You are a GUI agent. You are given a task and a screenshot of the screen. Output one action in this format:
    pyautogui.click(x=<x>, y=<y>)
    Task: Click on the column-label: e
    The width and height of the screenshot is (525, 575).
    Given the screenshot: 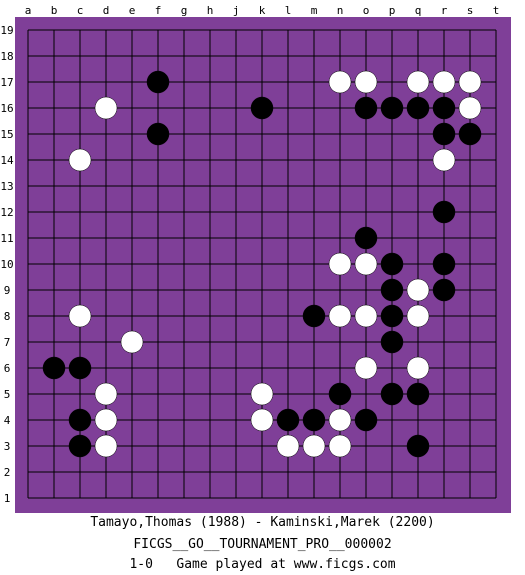 What is the action you would take?
    pyautogui.click(x=132, y=10)
    